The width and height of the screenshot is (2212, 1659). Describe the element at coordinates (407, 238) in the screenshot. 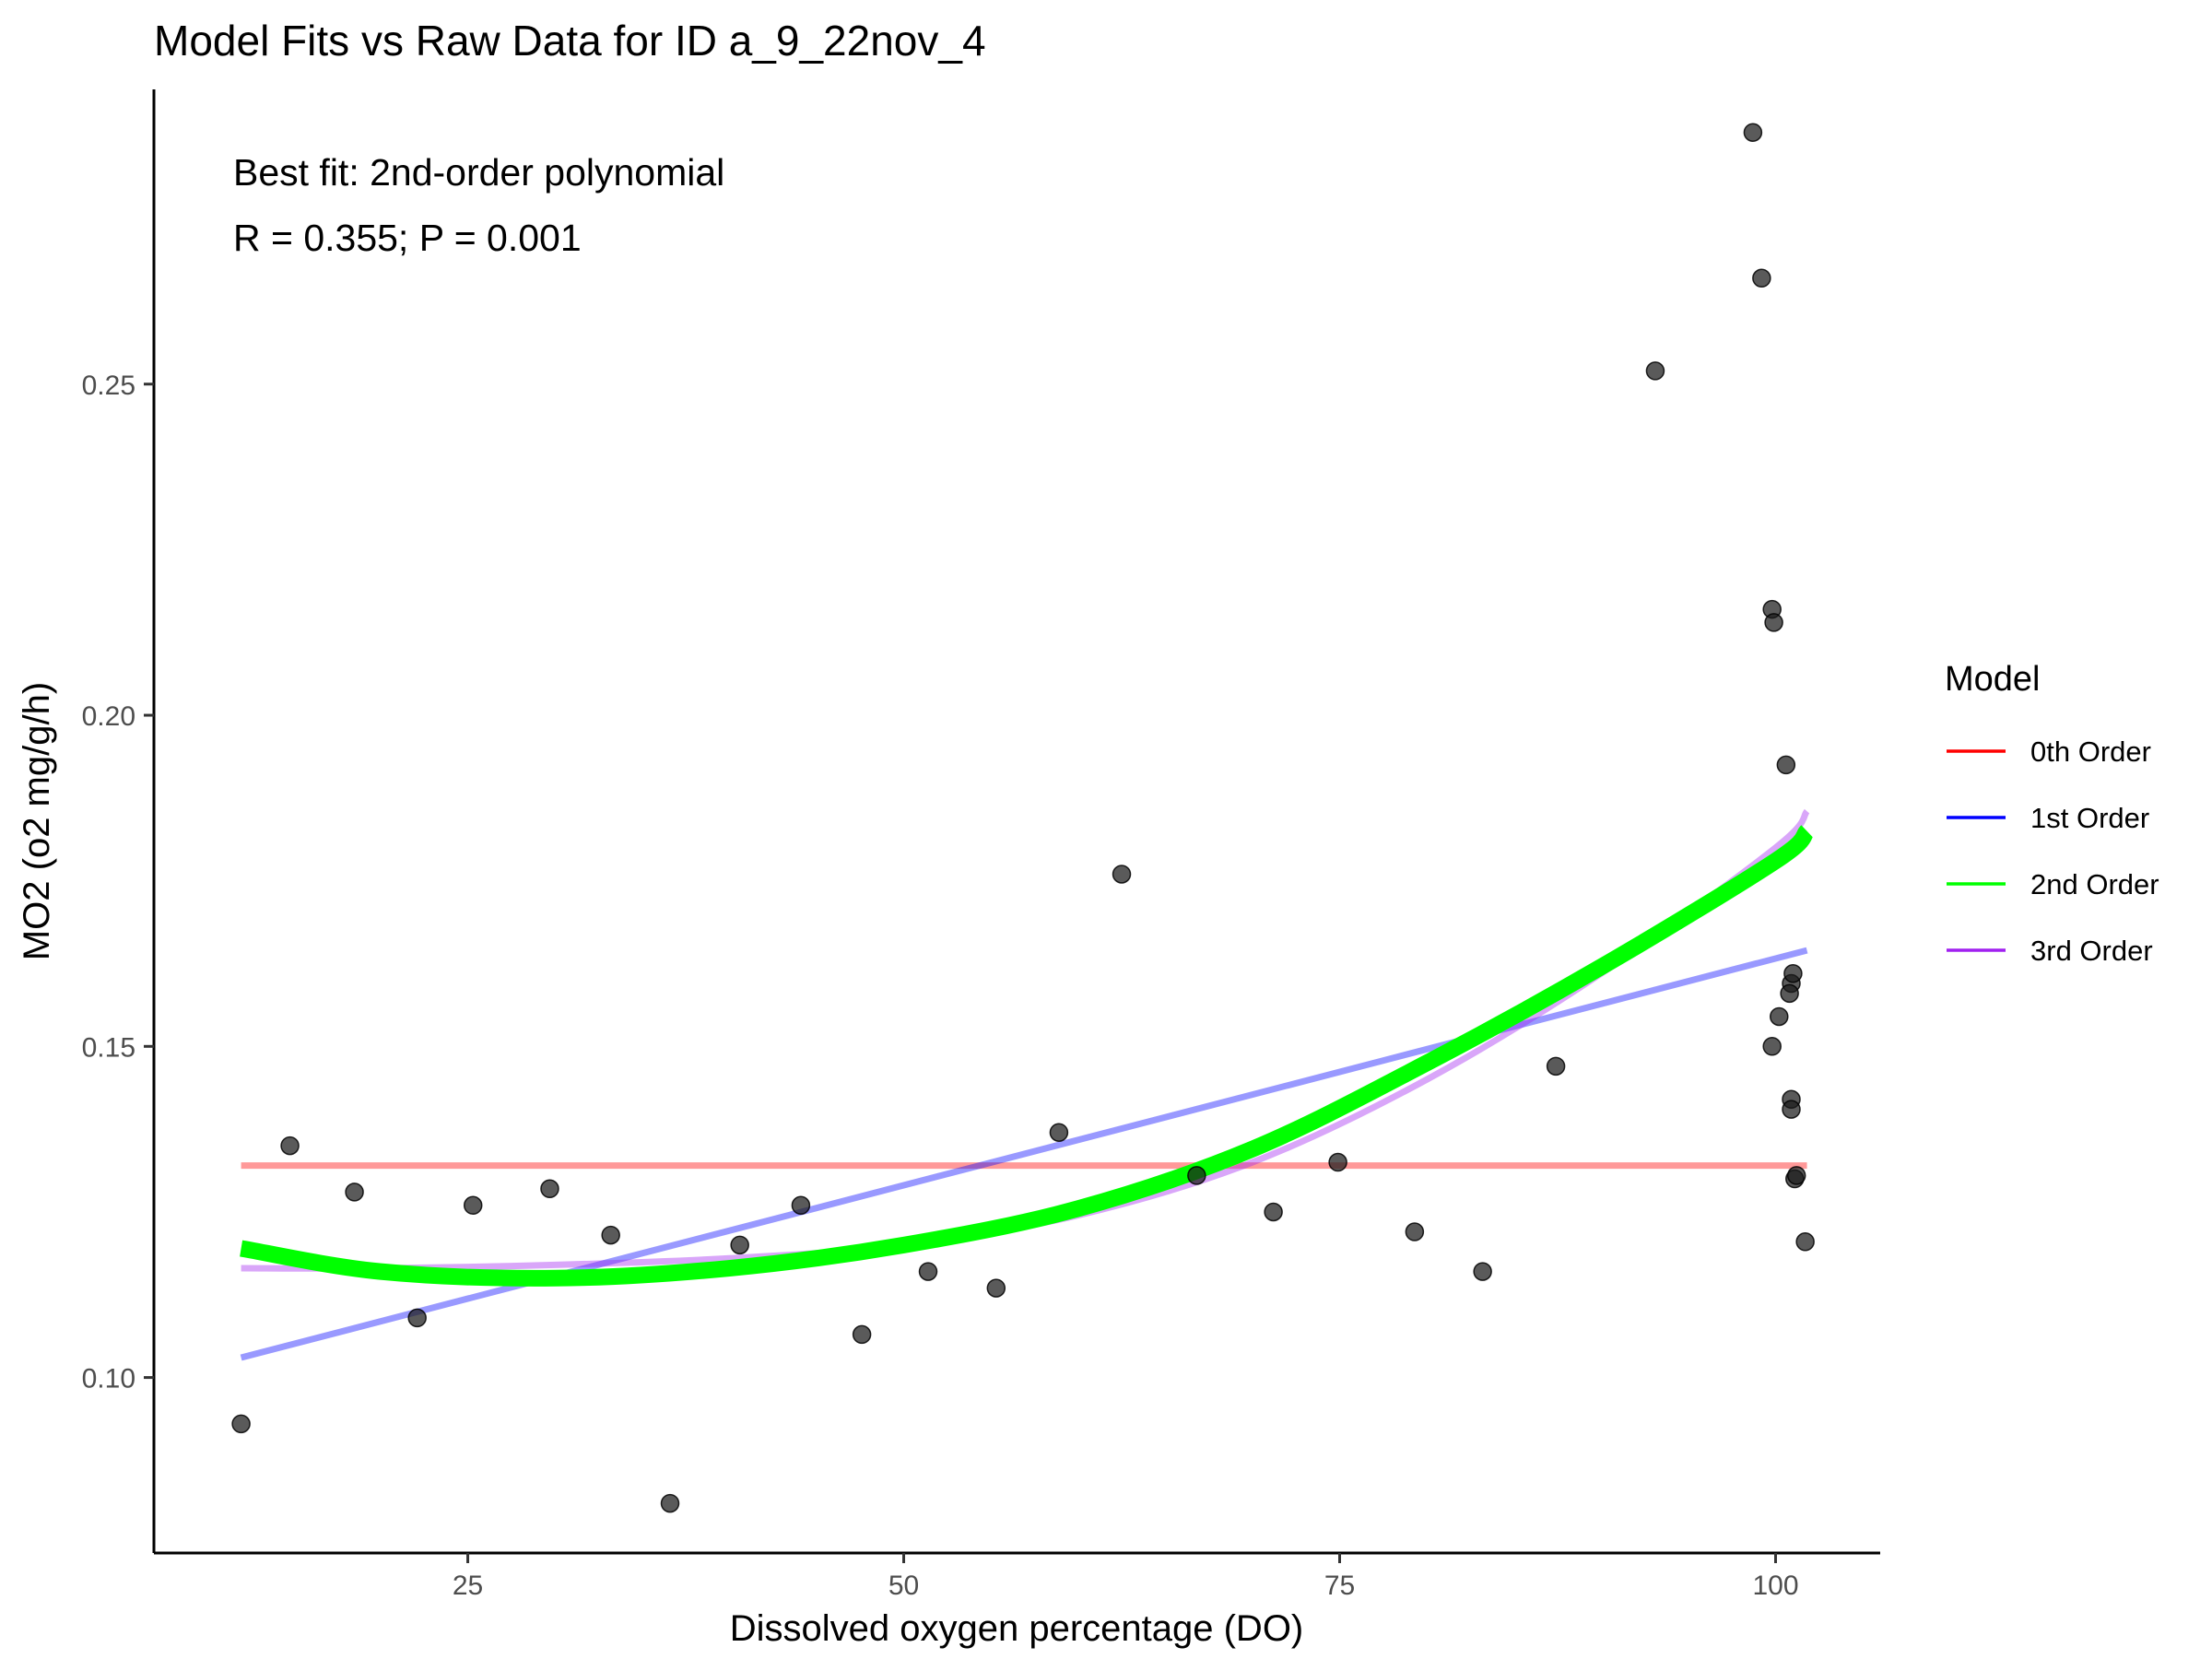

I see `annotation-r-p: R = 0.355; P = 0.001` at that location.